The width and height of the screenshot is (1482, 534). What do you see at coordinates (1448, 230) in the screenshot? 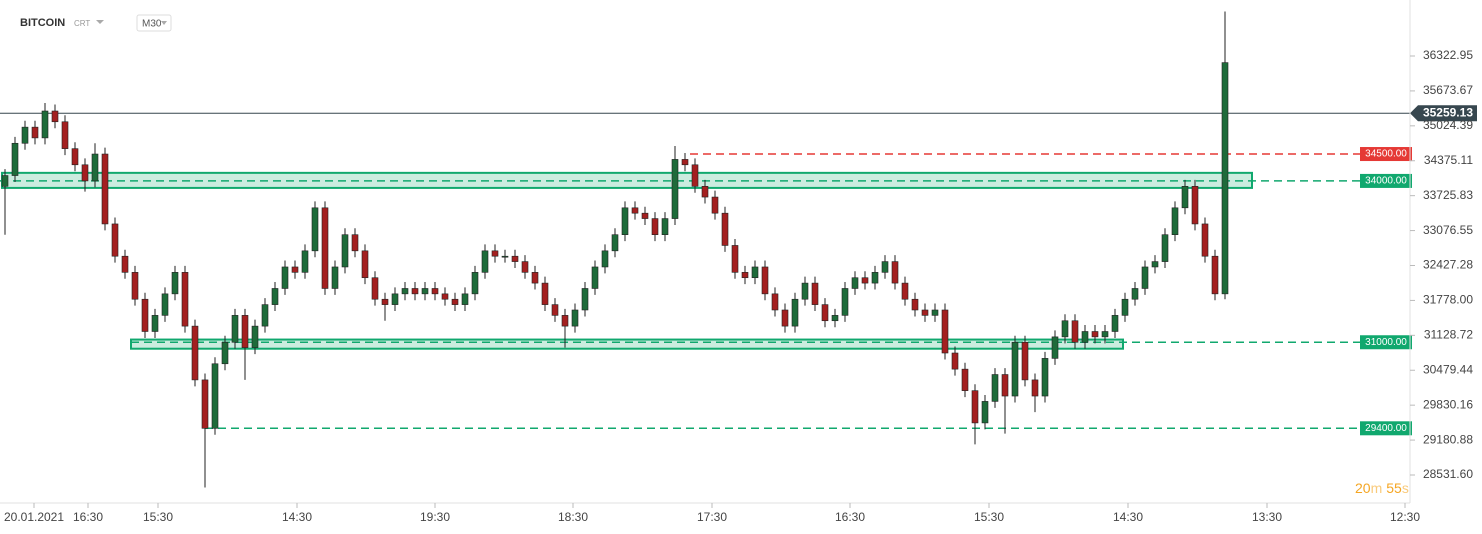
I see `y-tick-label: 33076.55` at bounding box center [1448, 230].